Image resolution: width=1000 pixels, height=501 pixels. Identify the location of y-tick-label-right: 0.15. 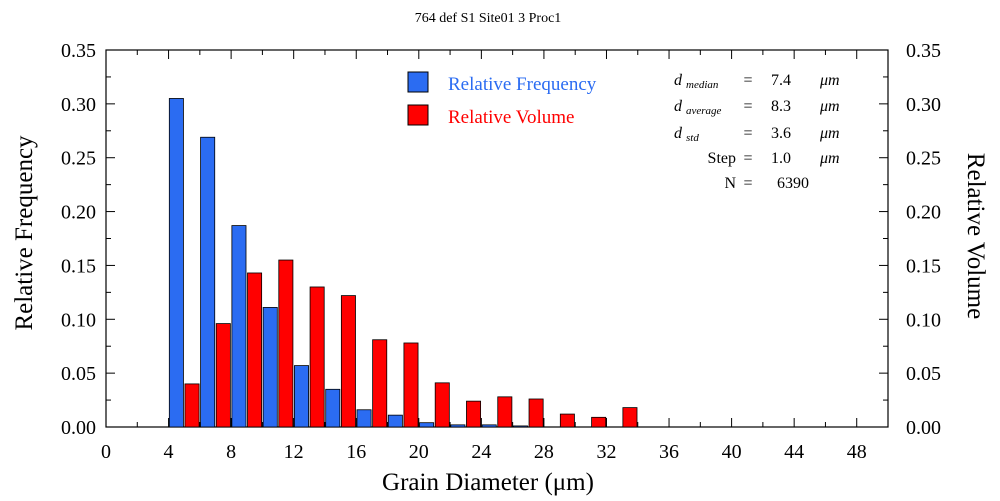
(923, 266).